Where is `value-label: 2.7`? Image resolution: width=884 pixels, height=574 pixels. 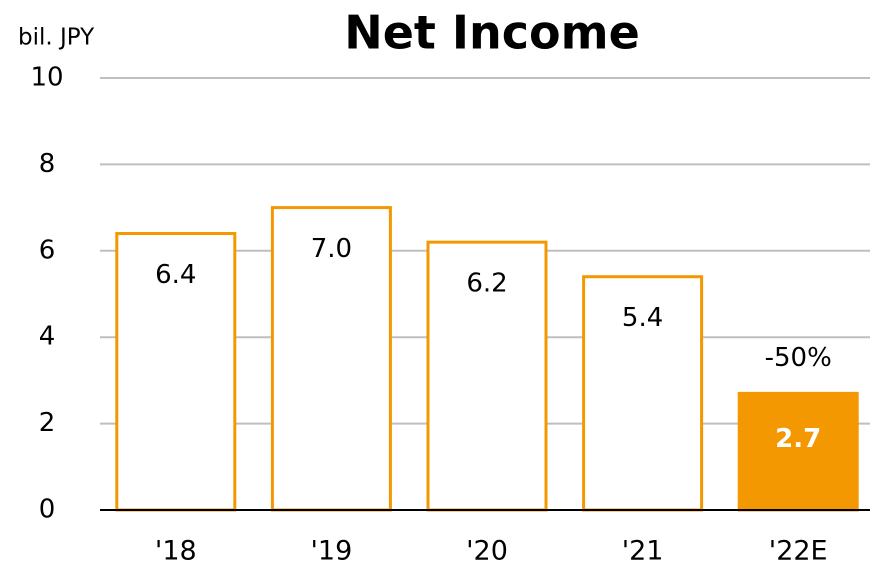 value-label: 2.7 is located at coordinates (798, 439).